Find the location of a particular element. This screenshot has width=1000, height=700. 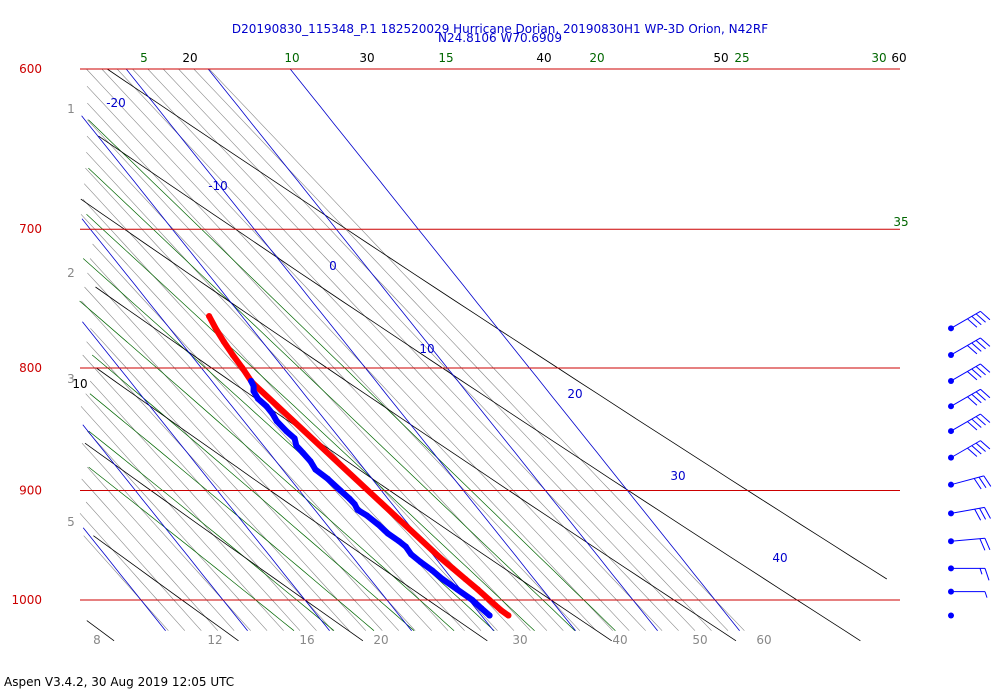

wind-barbs is located at coordinates (970, 464).